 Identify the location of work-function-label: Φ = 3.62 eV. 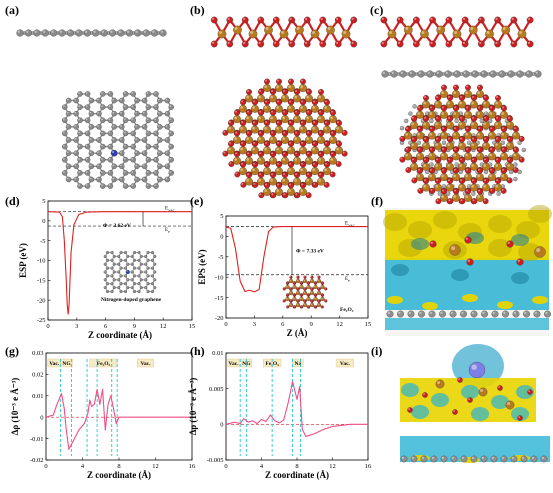
(117, 226).